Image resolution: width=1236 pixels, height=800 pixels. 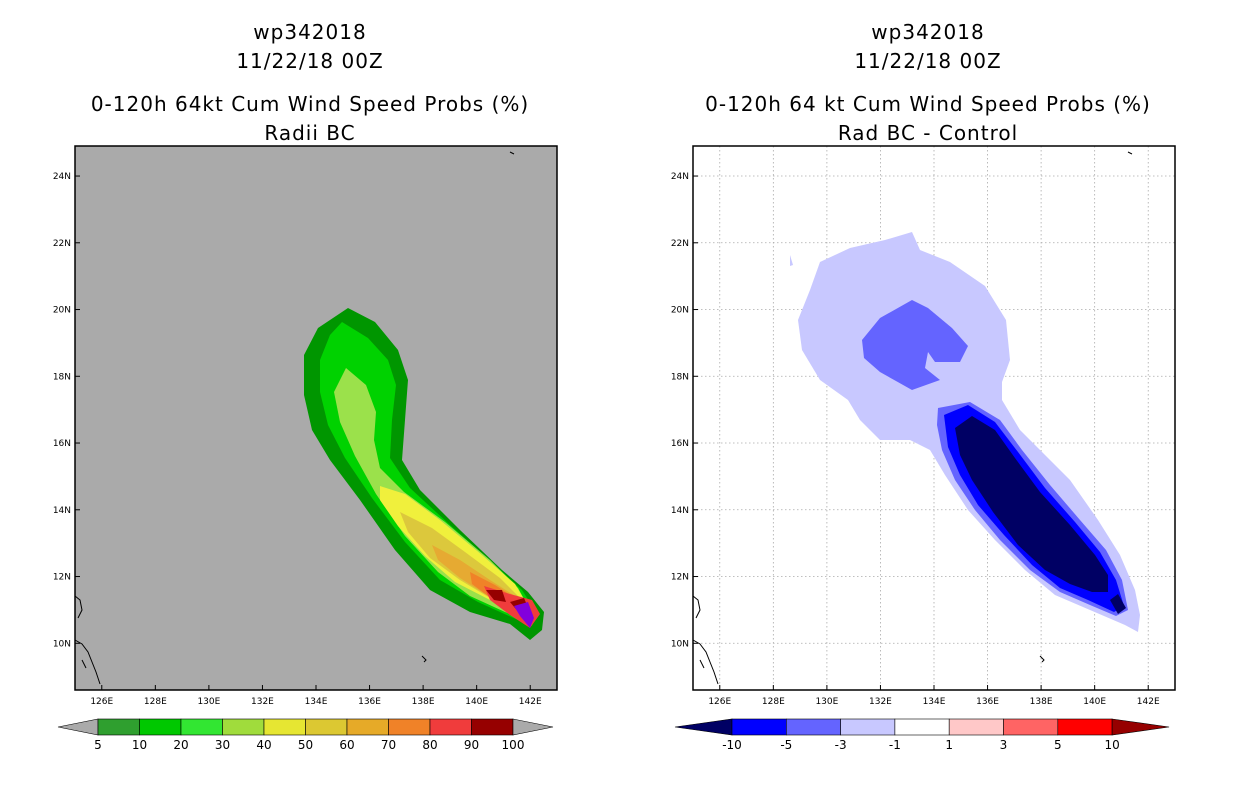 What do you see at coordinates (471, 745) in the screenshot?
I see `colorbar-label: 90` at bounding box center [471, 745].